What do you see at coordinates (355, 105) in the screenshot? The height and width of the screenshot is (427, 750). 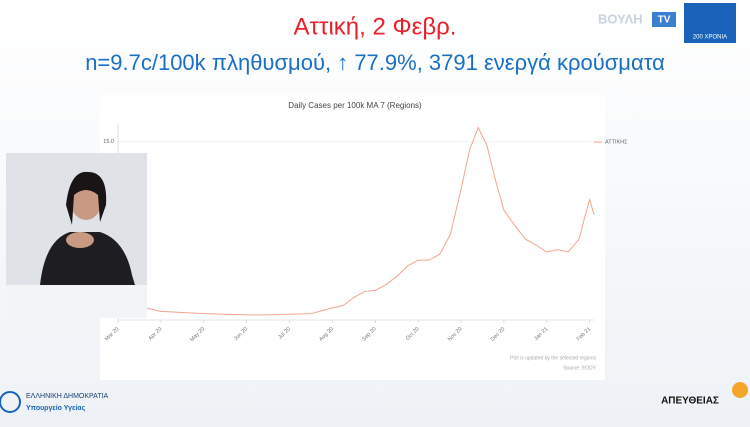 I see `chart-title: Daily Cases per 100k MA 7 (Regions)` at bounding box center [355, 105].